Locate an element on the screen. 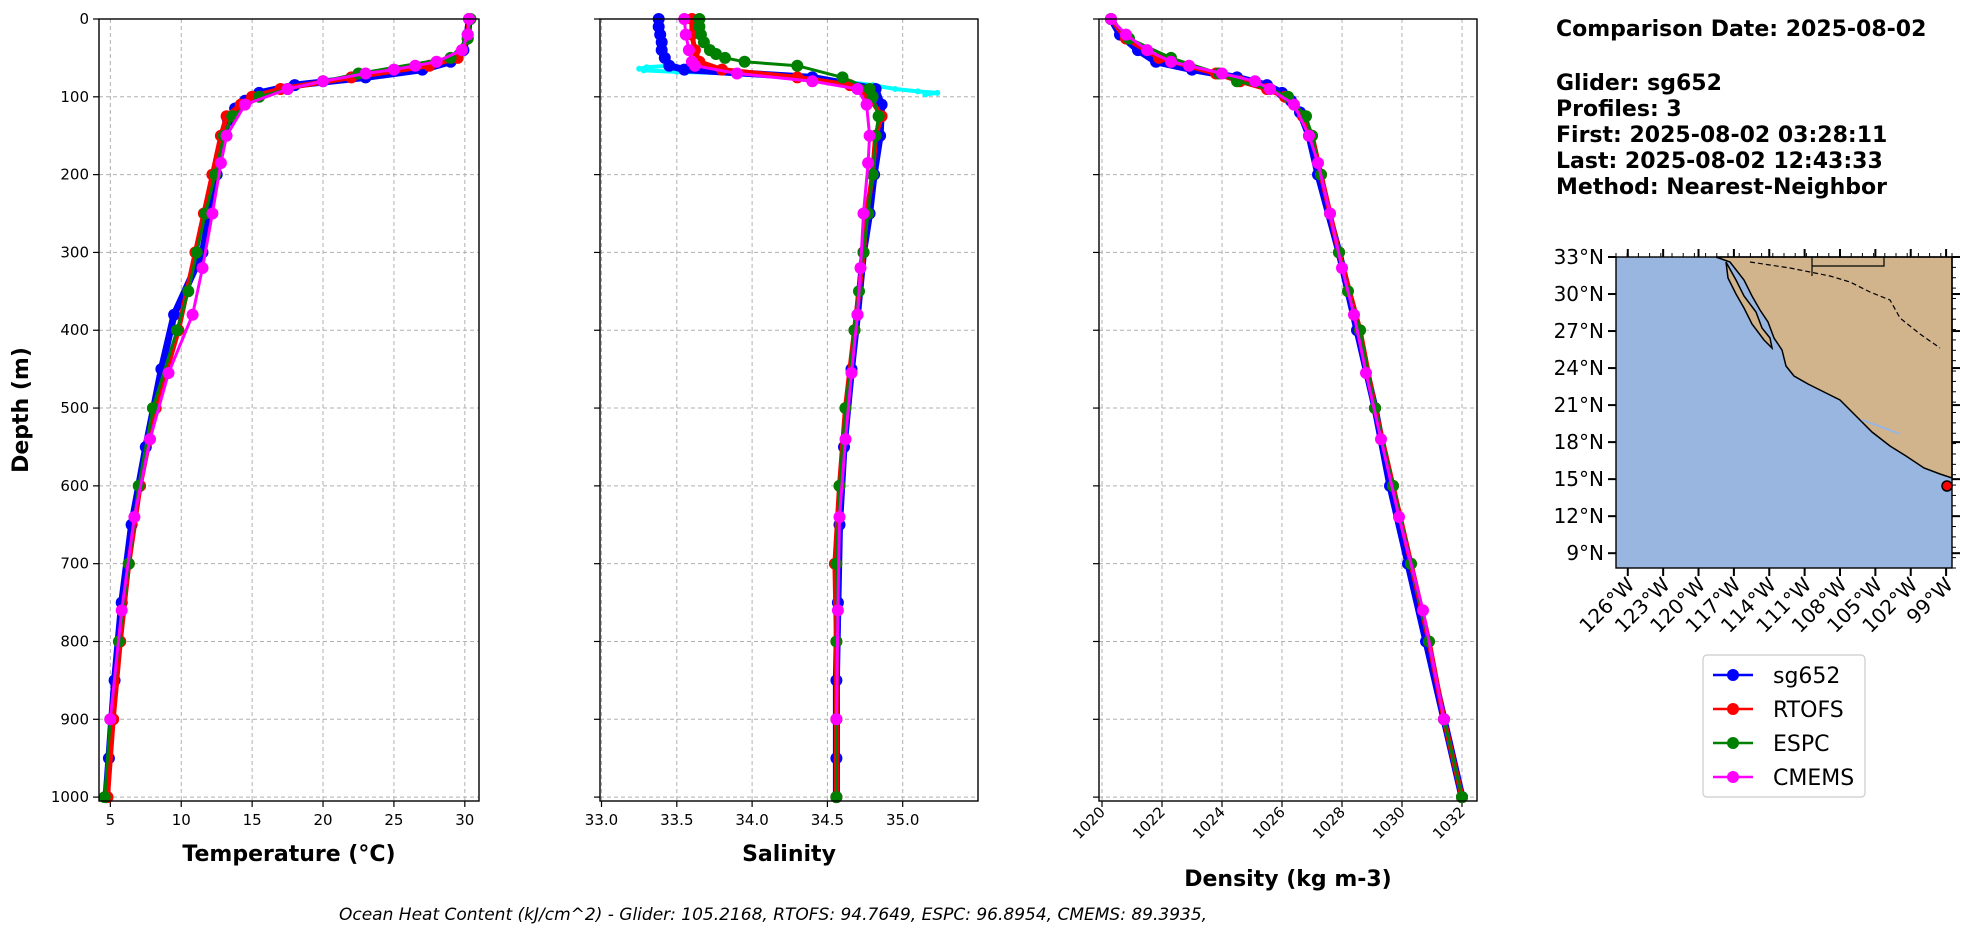  x-tick-label: 33.5 is located at coordinates (676, 820).